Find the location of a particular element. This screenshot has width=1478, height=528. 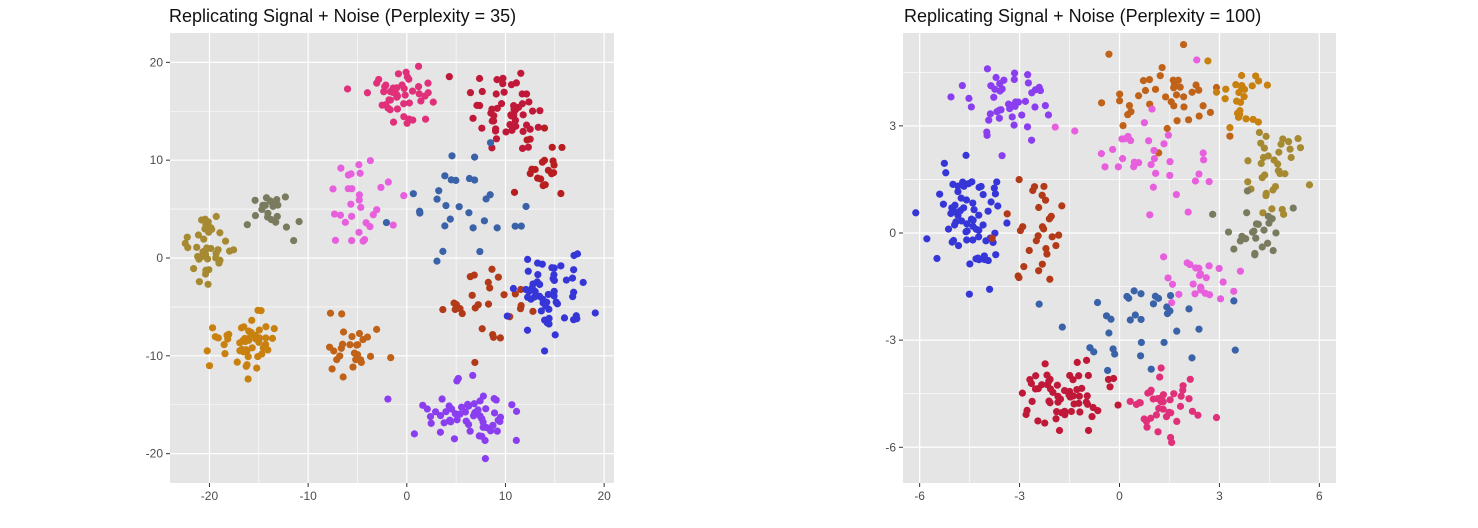

y-tick-label: 0 is located at coordinates (159, 258).